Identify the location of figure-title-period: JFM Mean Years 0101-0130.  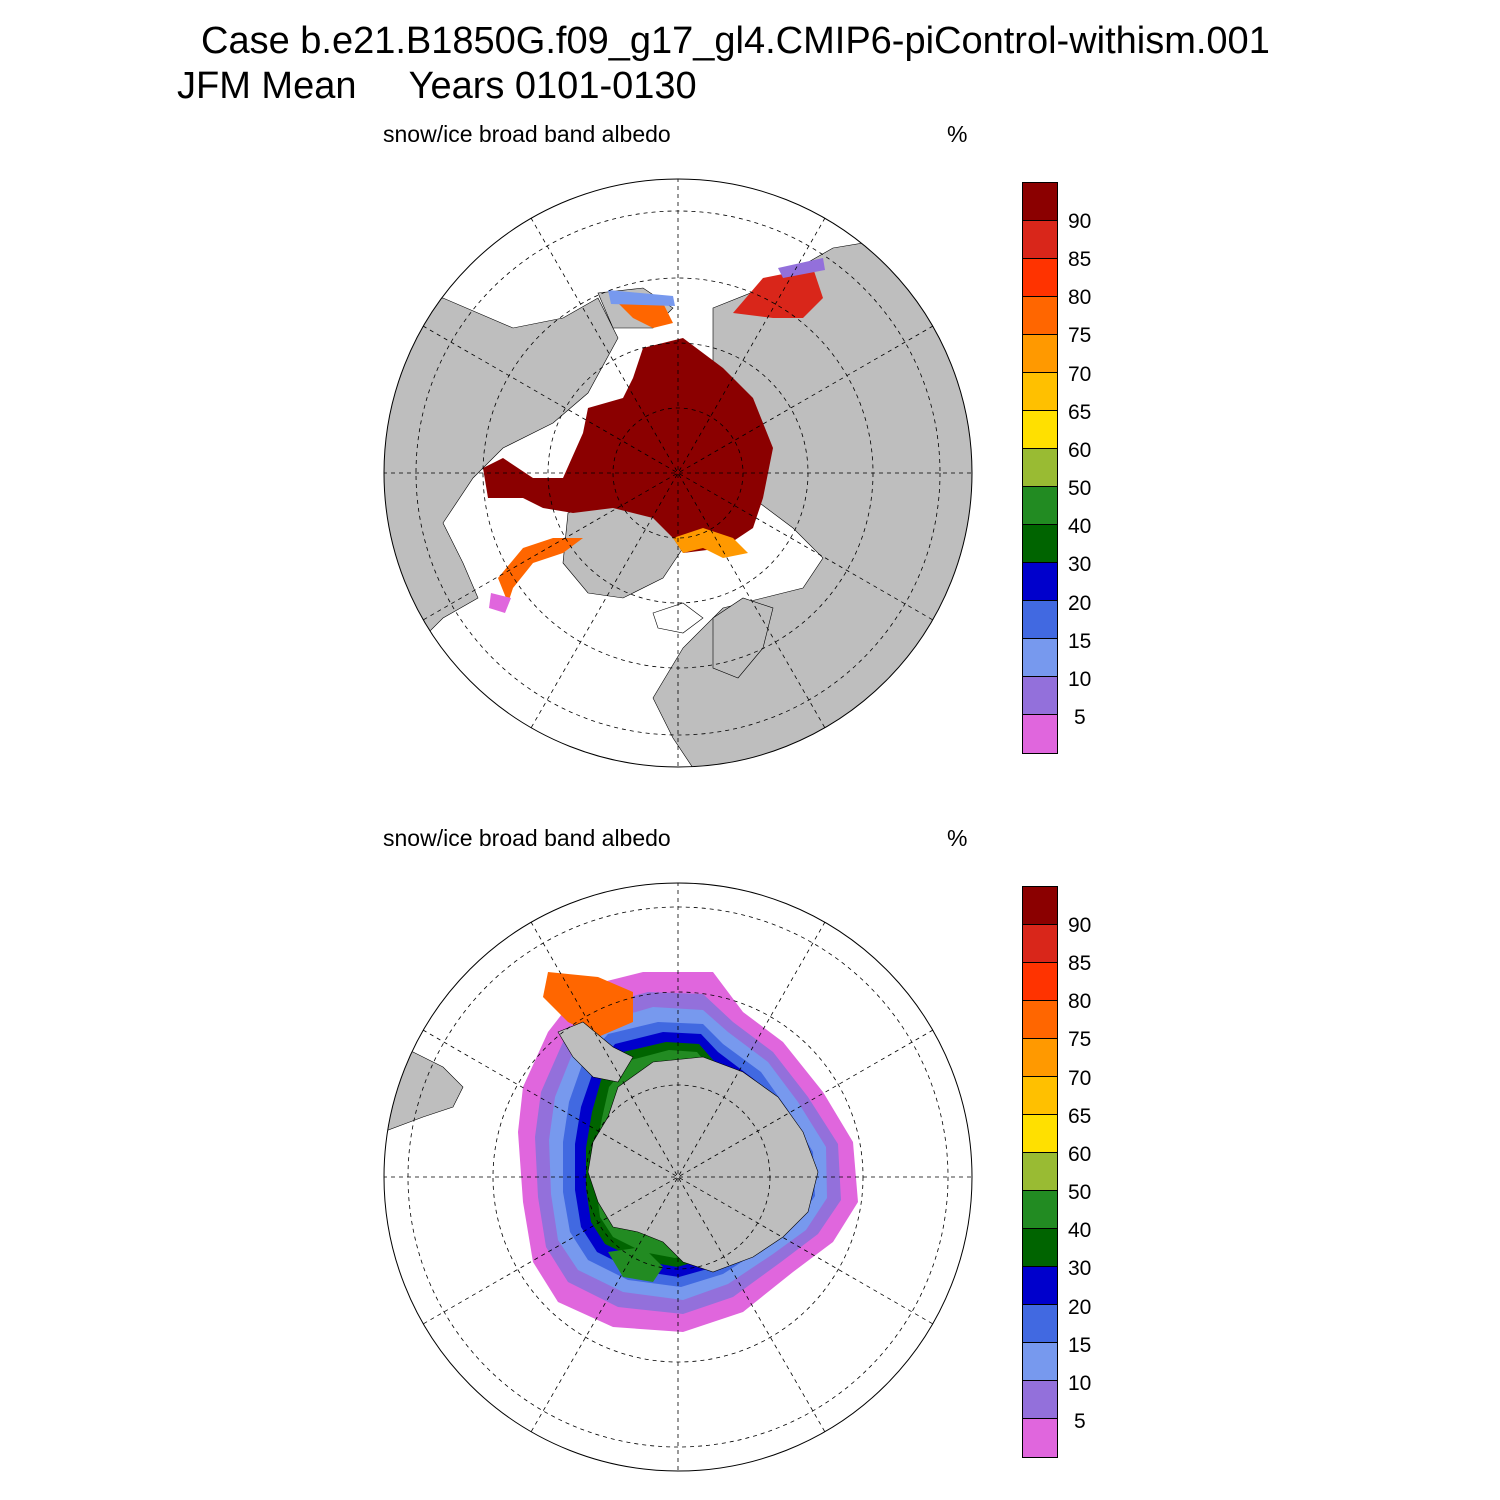
(437, 86).